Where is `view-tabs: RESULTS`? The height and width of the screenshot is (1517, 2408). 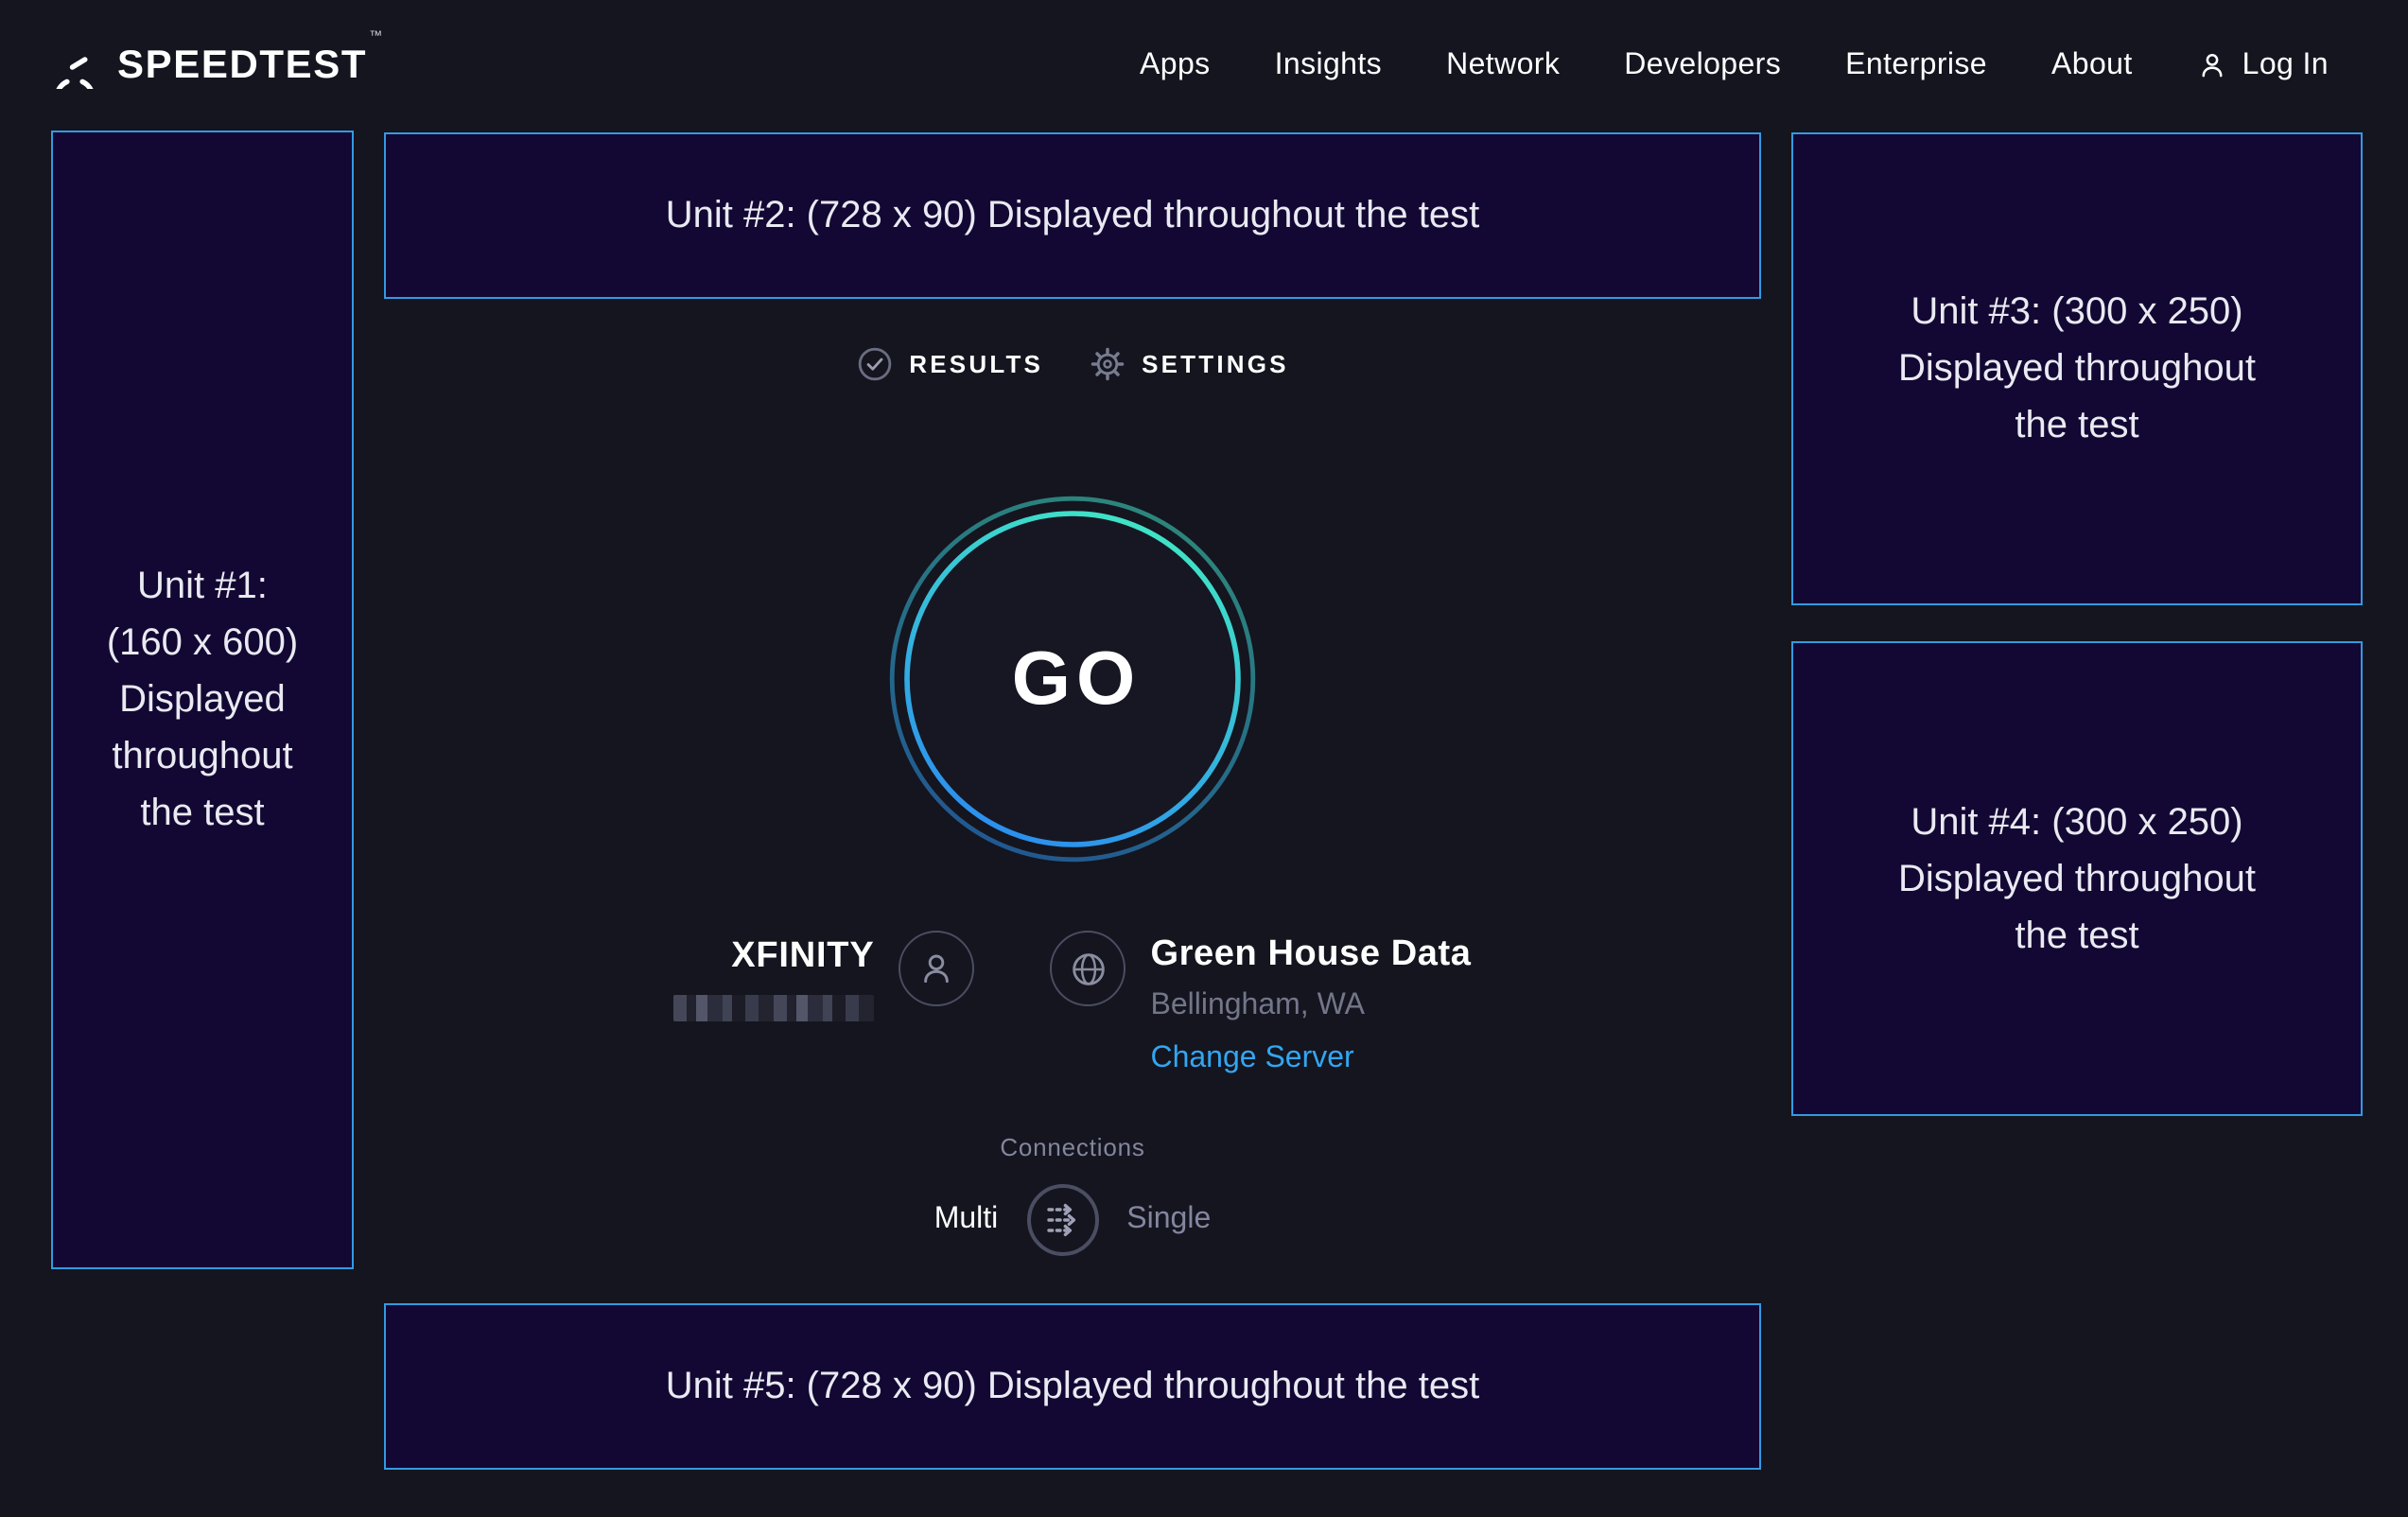
view-tabs: RESULTS is located at coordinates (1072, 364).